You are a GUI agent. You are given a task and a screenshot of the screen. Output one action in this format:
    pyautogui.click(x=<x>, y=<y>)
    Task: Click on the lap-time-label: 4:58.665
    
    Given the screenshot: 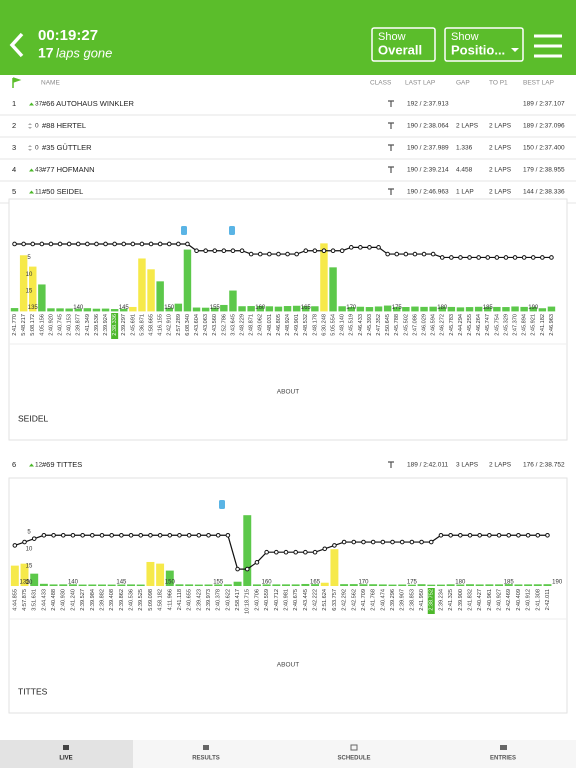 What is the action you would take?
    pyautogui.click(x=152, y=325)
    